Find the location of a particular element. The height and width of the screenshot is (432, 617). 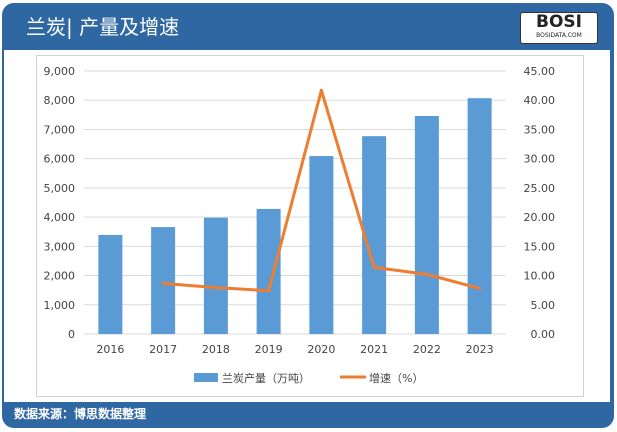

y-right-tick-label: 20.00 is located at coordinates (540, 217).